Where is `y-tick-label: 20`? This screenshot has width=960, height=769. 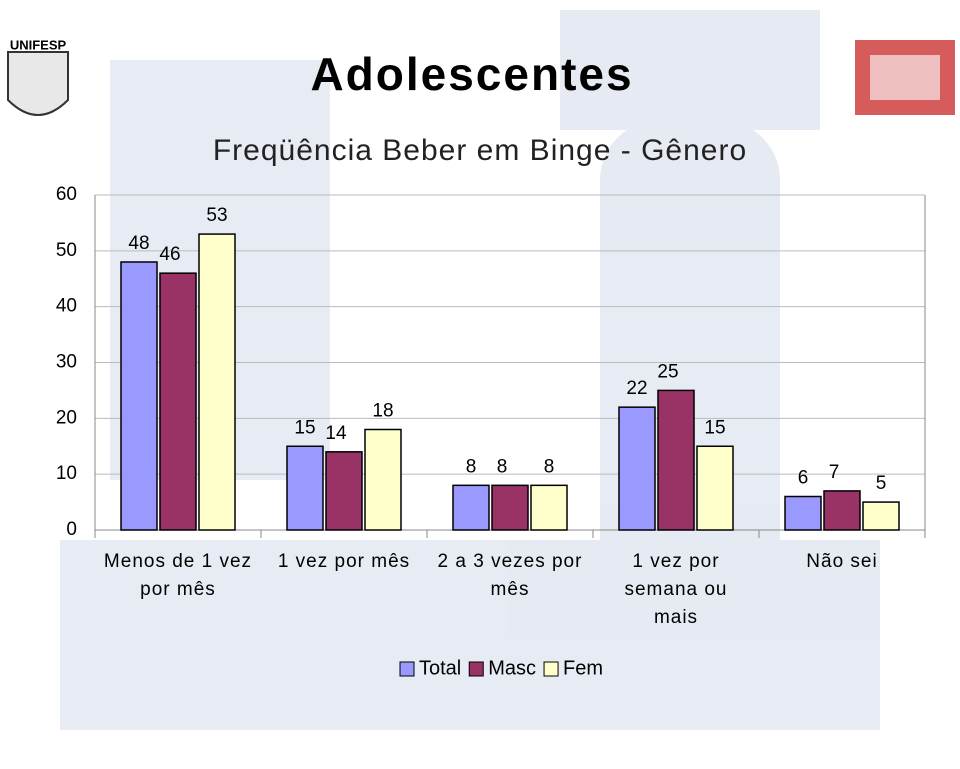
y-tick-label: 20 is located at coordinates (66, 417).